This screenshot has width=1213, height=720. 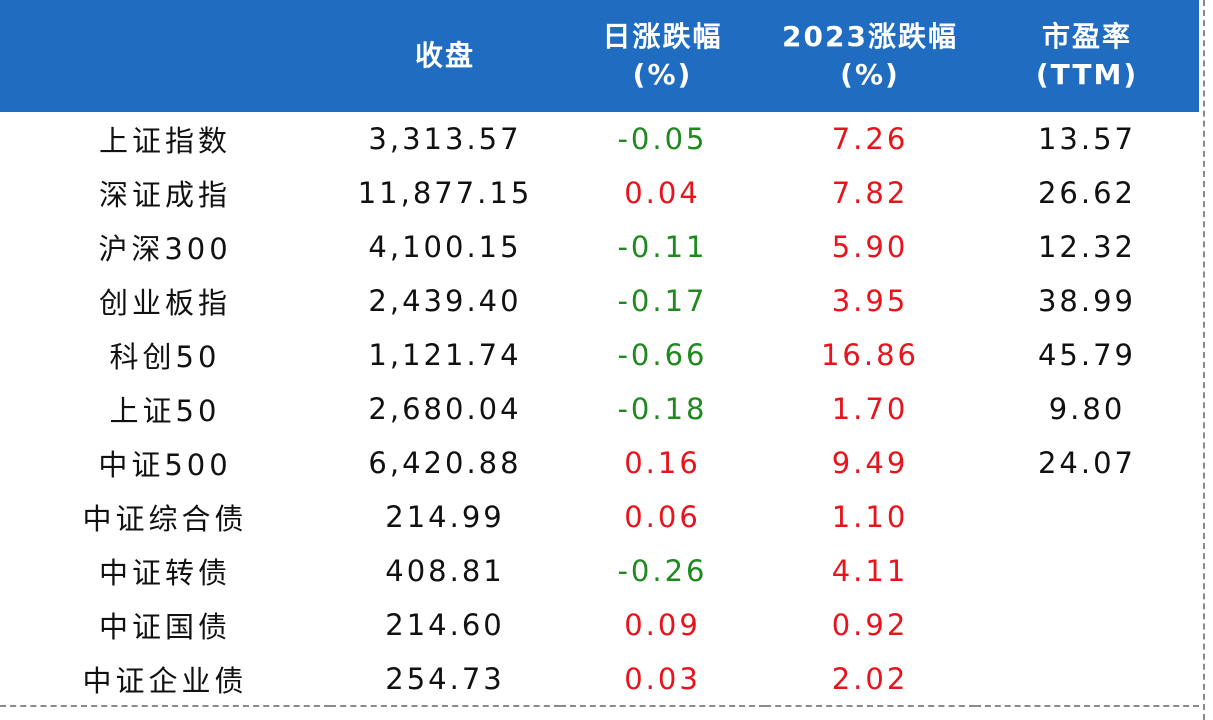 I want to click on pe-value: 9.80, so click(x=1087, y=409).